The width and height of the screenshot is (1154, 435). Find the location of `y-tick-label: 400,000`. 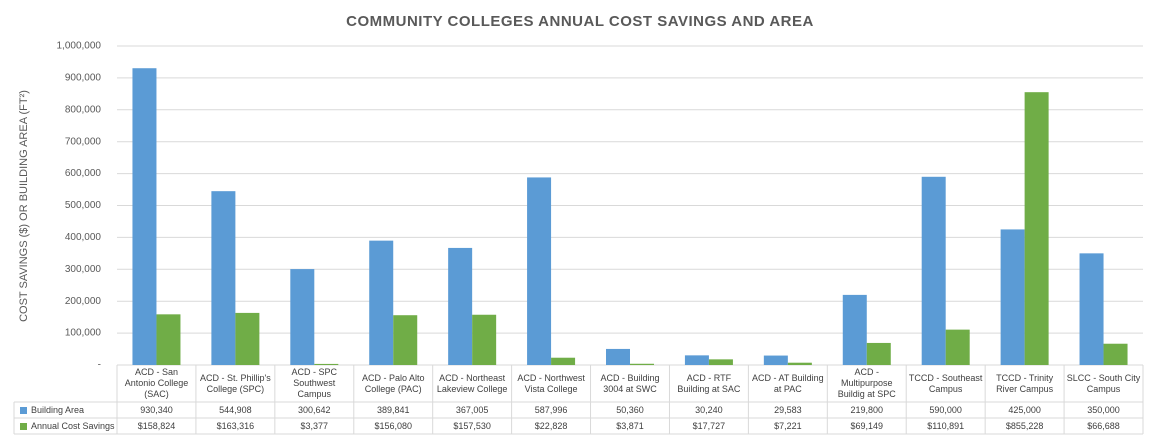

y-tick-label: 400,000 is located at coordinates (83, 237).